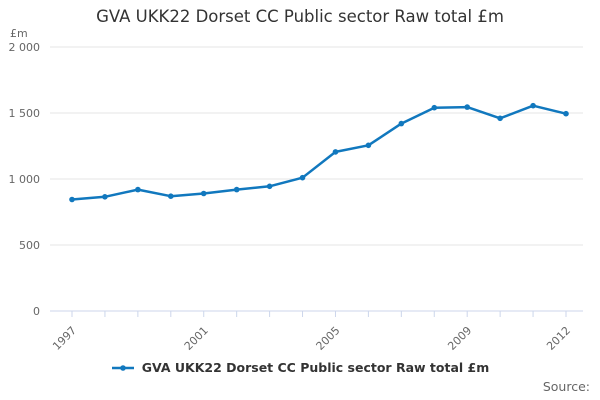 Image resolution: width=600 pixels, height=400 pixels. I want to click on source-label: Source:, so click(566, 386).